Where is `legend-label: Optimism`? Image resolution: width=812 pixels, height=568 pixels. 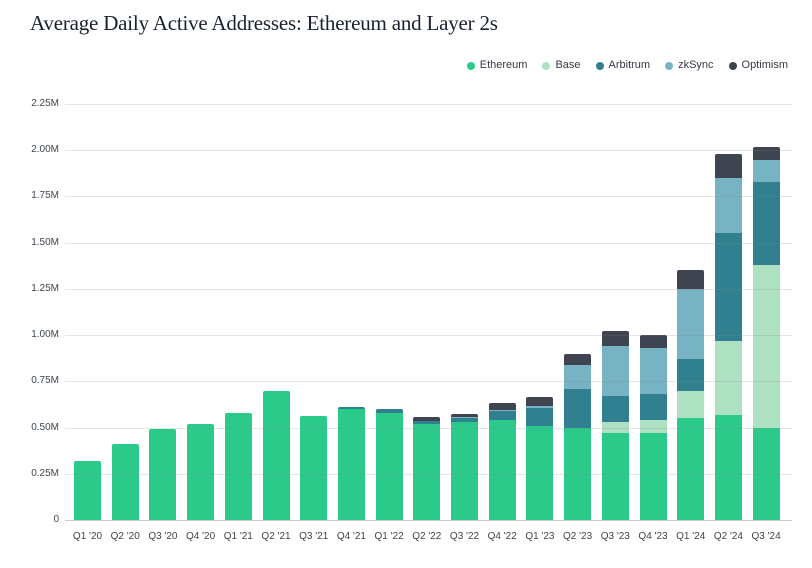 legend-label: Optimism is located at coordinates (764, 65).